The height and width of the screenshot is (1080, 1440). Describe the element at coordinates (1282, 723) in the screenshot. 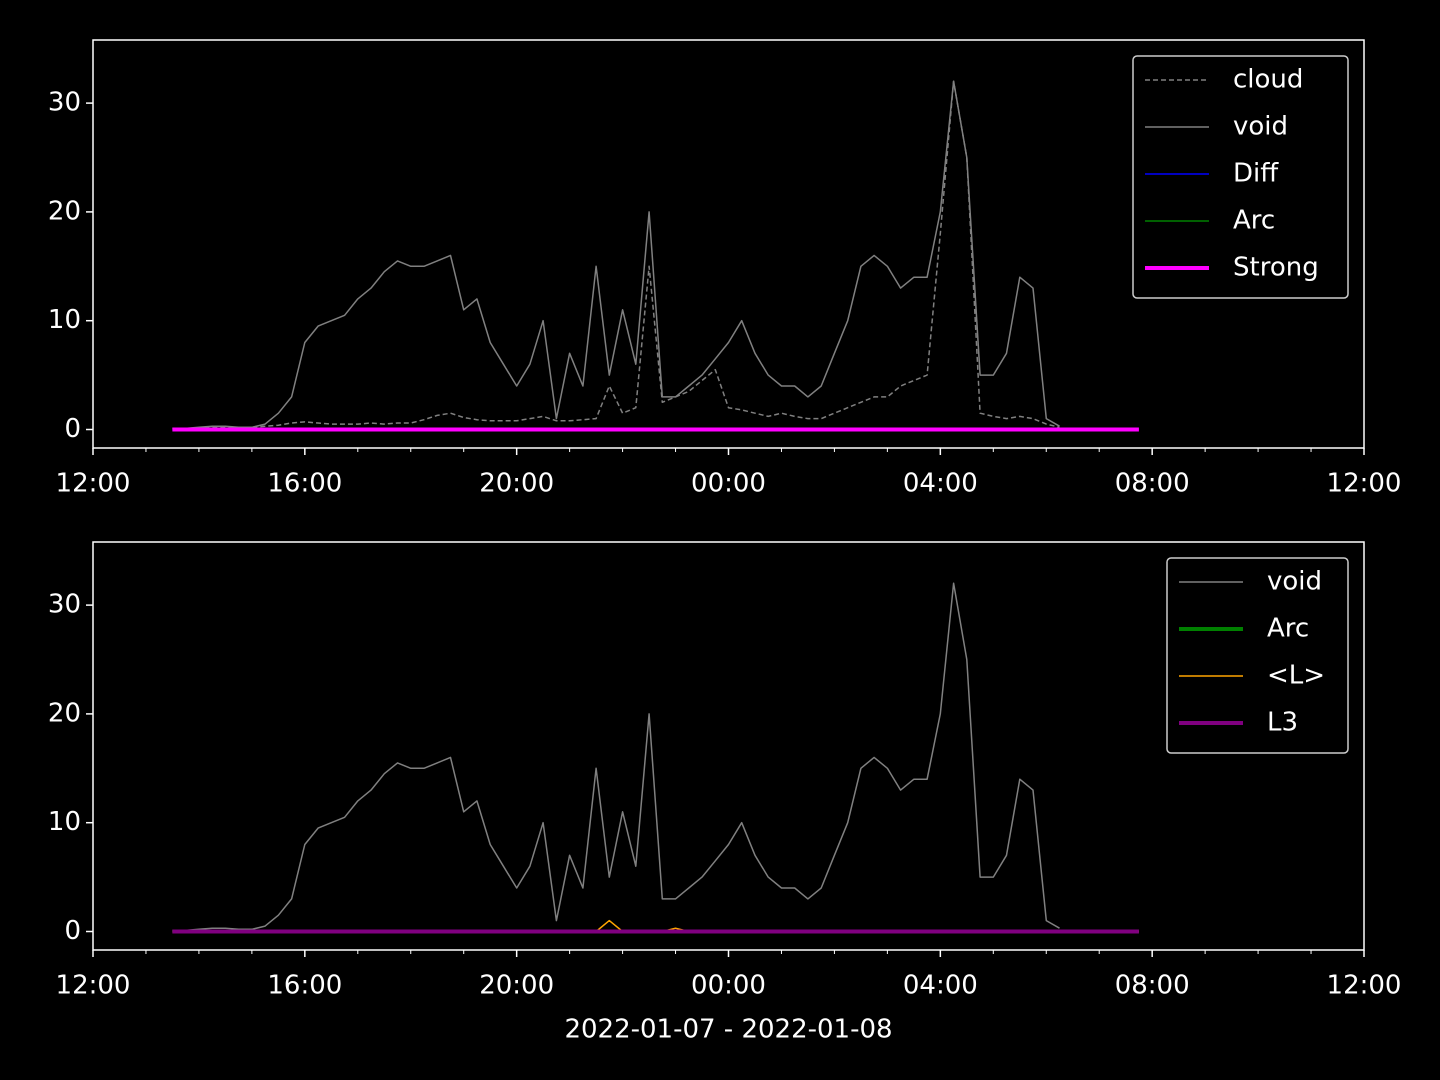

I see `legend-label: L3` at that location.